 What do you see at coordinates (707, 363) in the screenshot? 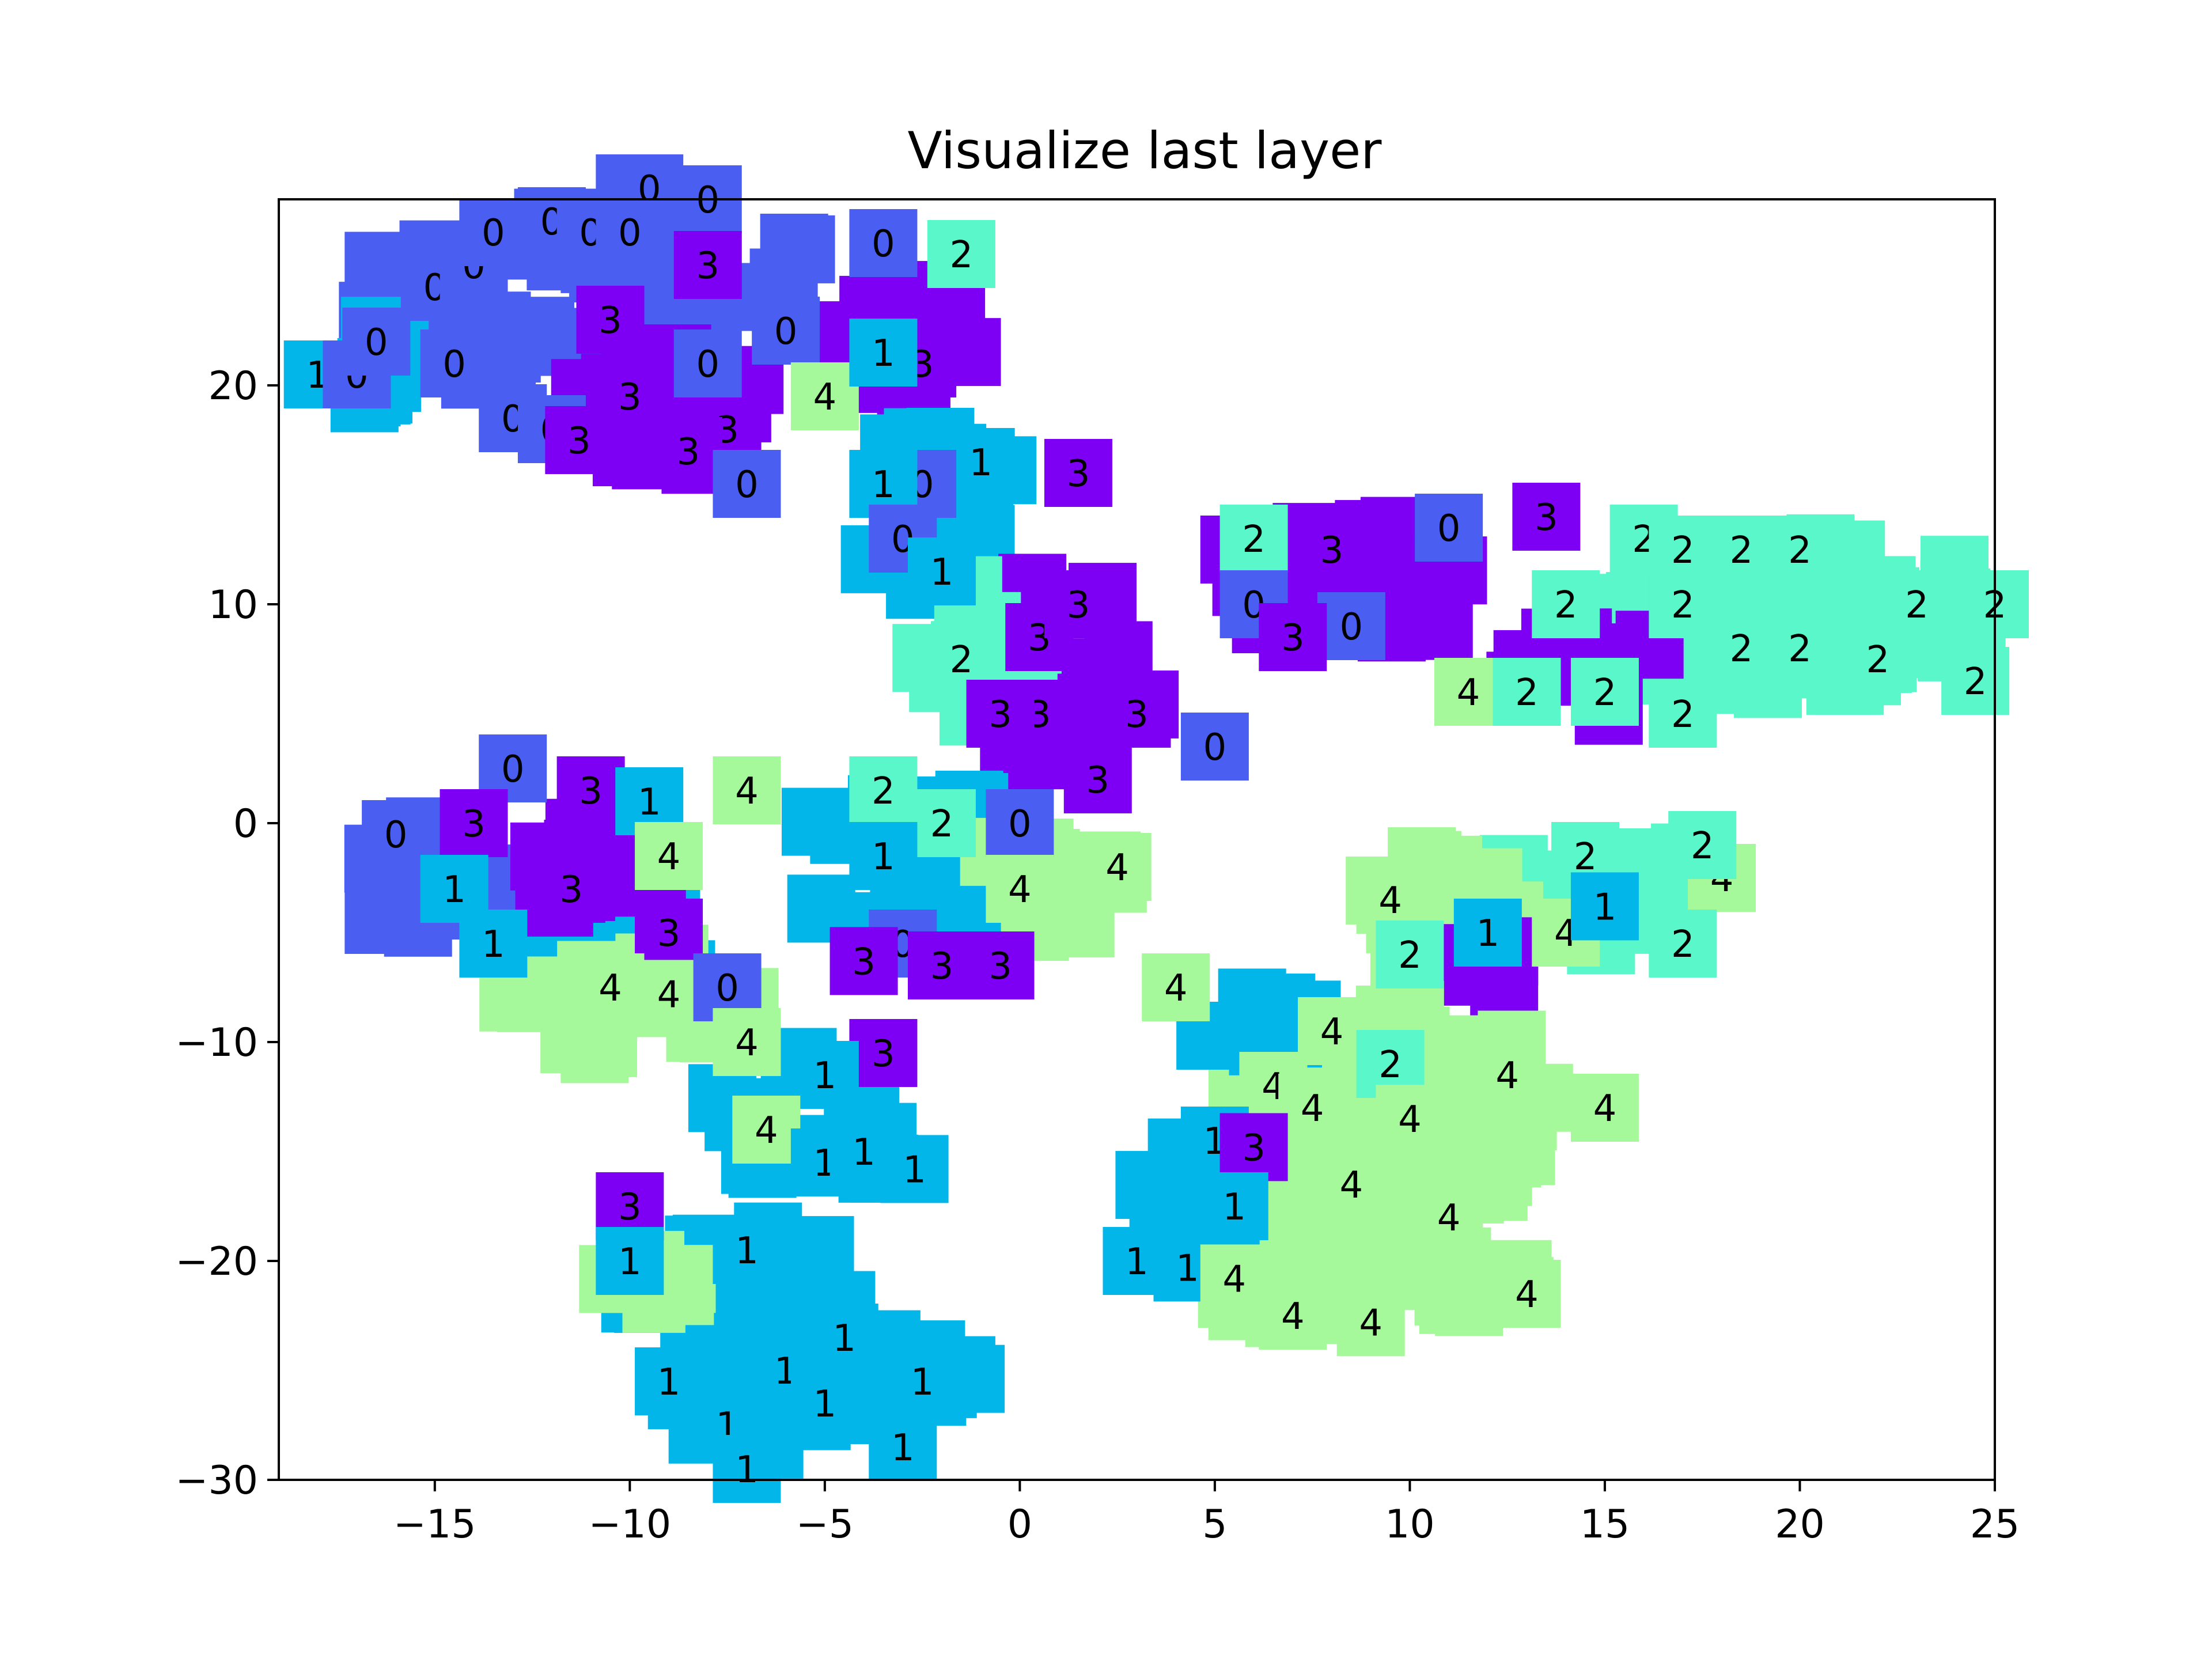
I see `point-21-class-0: 0` at bounding box center [707, 363].